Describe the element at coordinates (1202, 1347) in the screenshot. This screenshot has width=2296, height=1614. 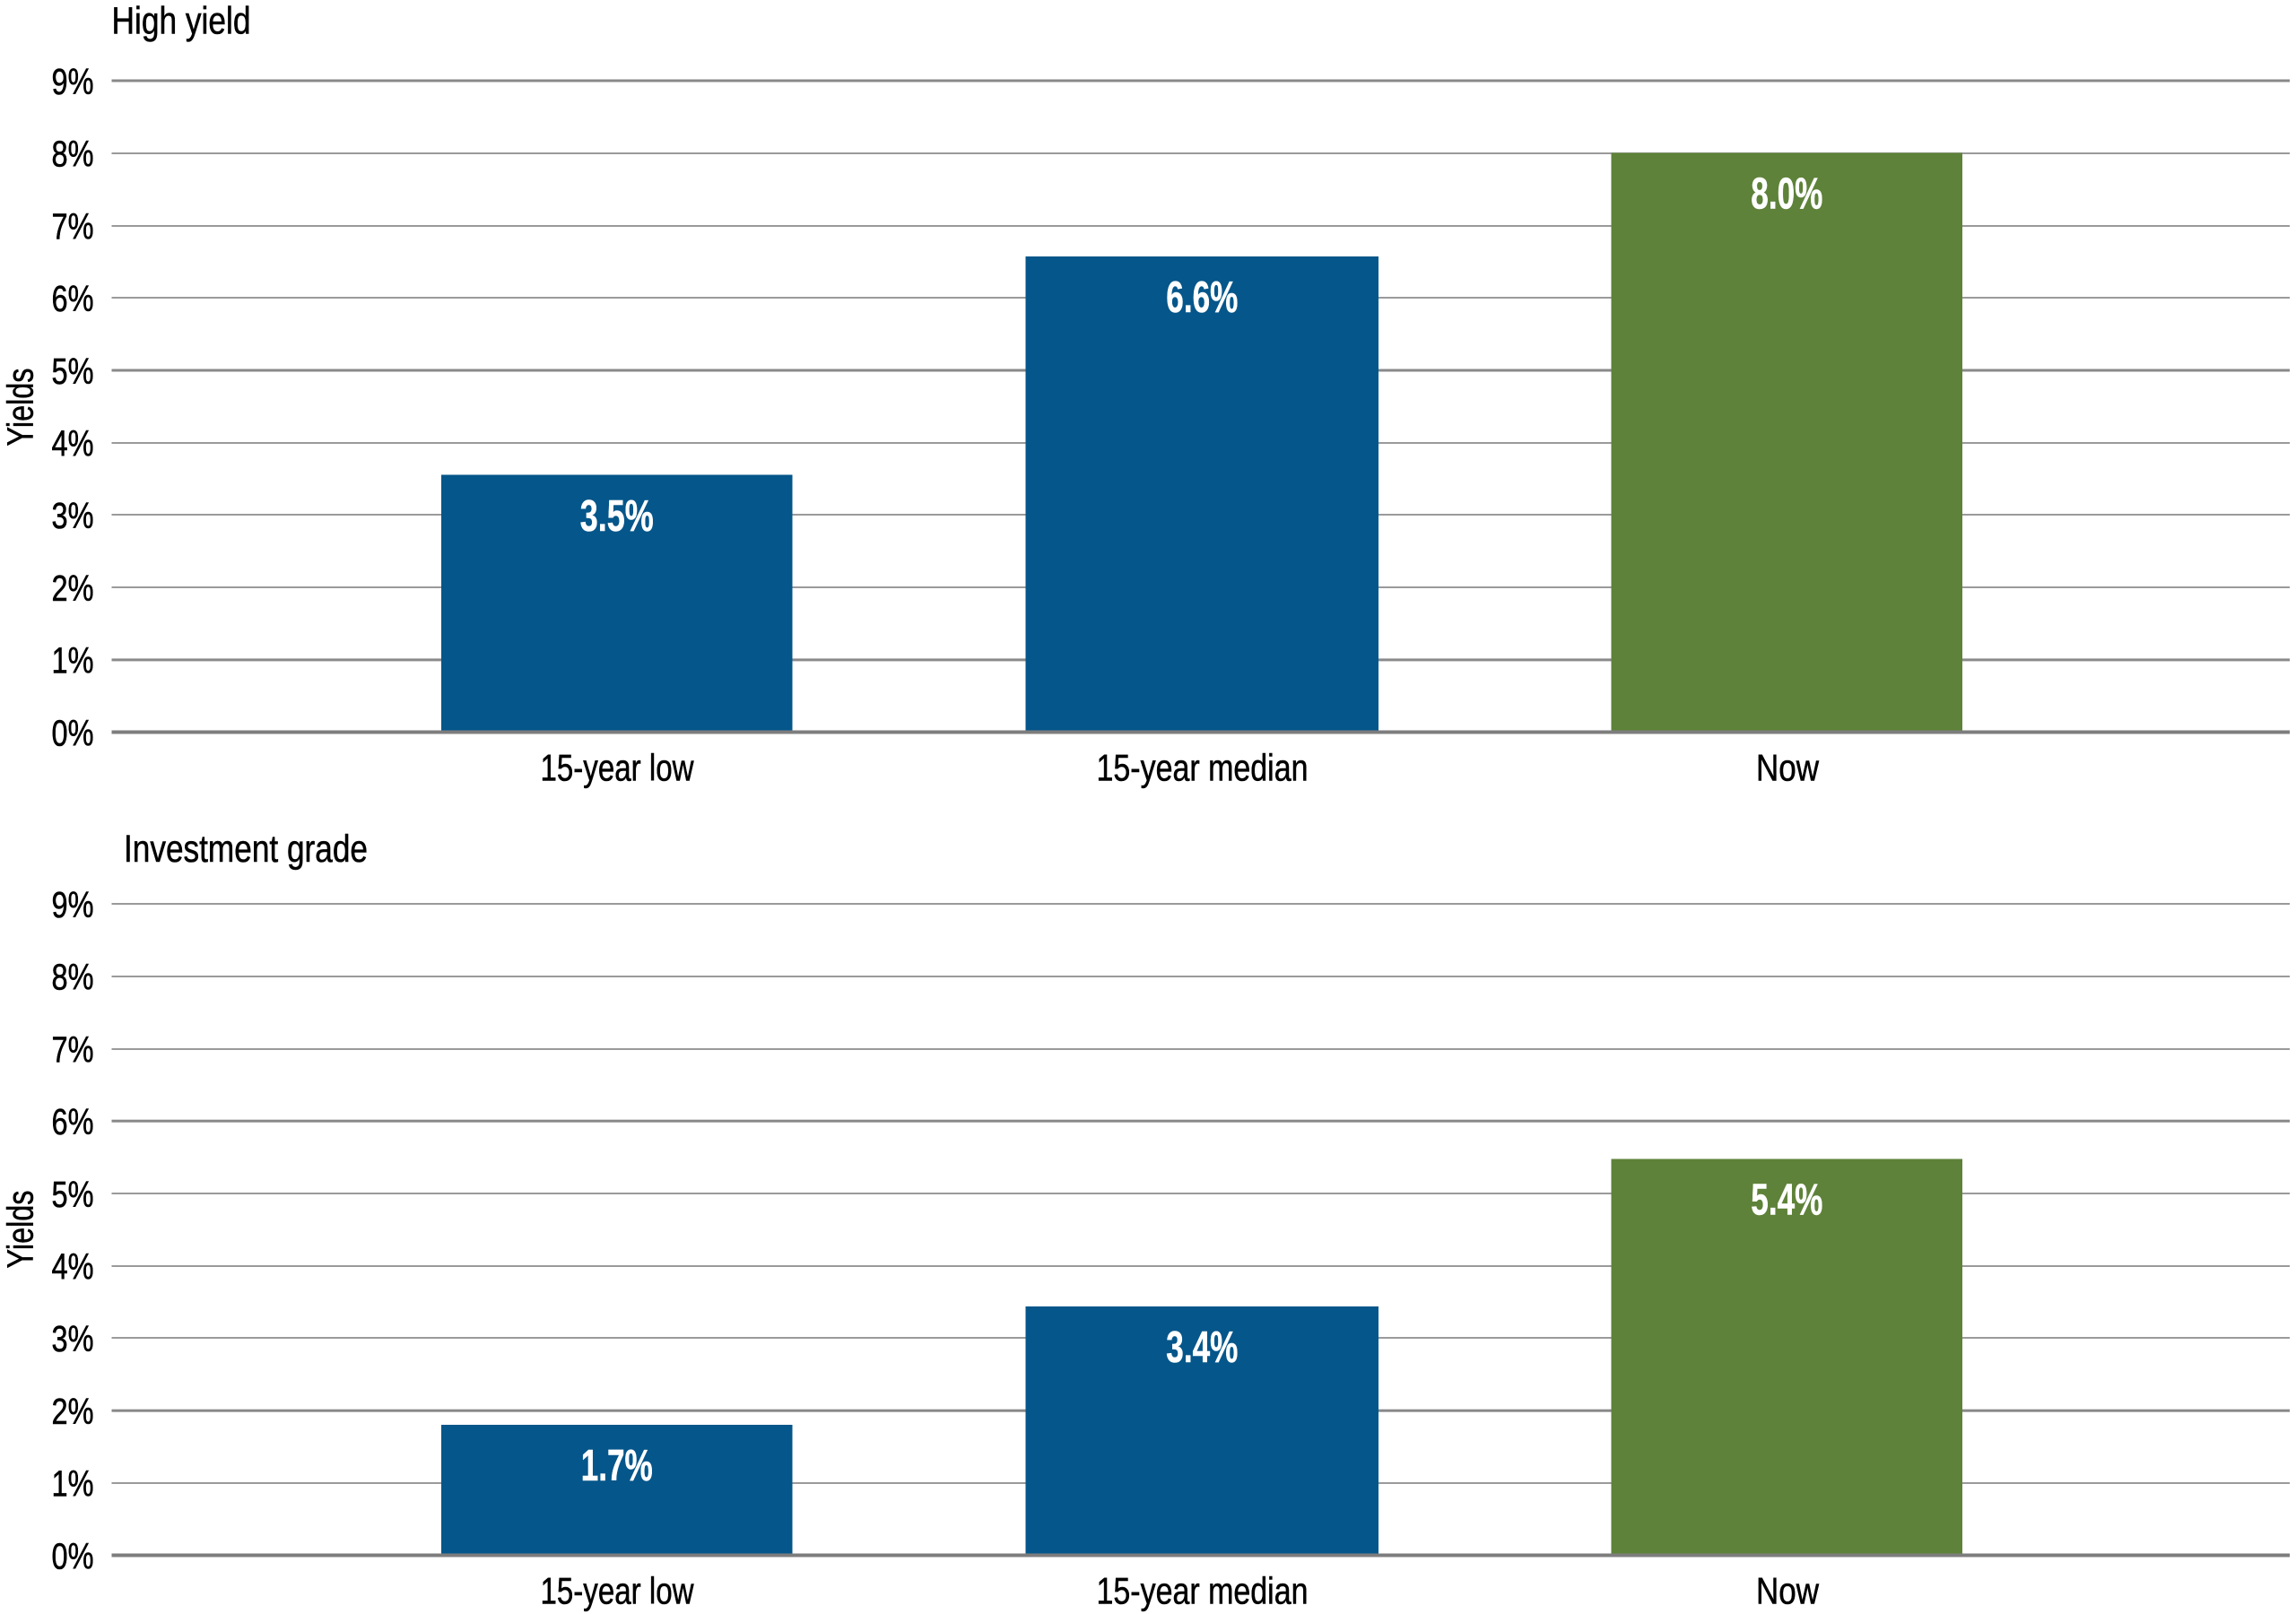
I see `svg-text: 3.4%` at that location.